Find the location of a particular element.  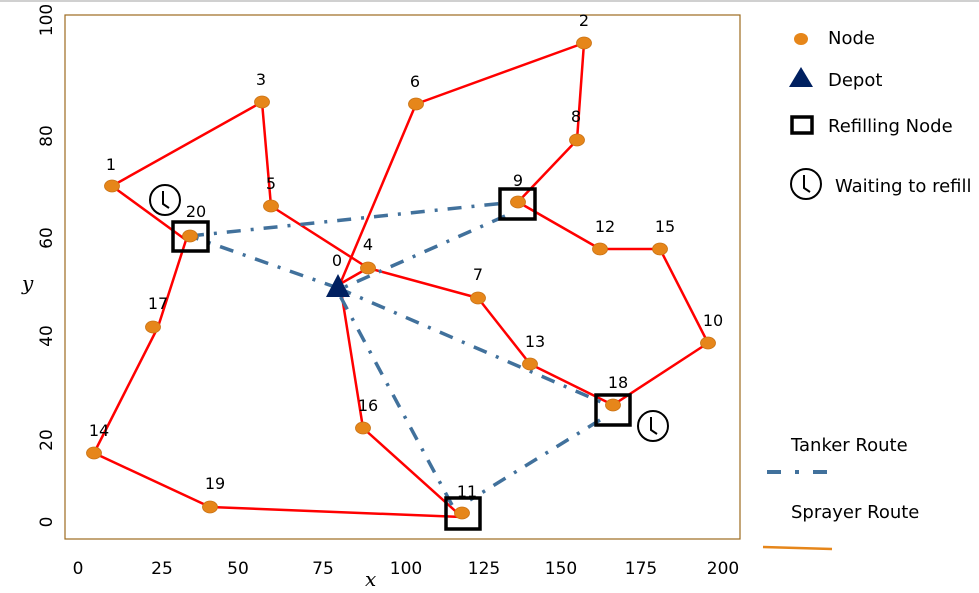

x-tick: 200 is located at coordinates (723, 569).